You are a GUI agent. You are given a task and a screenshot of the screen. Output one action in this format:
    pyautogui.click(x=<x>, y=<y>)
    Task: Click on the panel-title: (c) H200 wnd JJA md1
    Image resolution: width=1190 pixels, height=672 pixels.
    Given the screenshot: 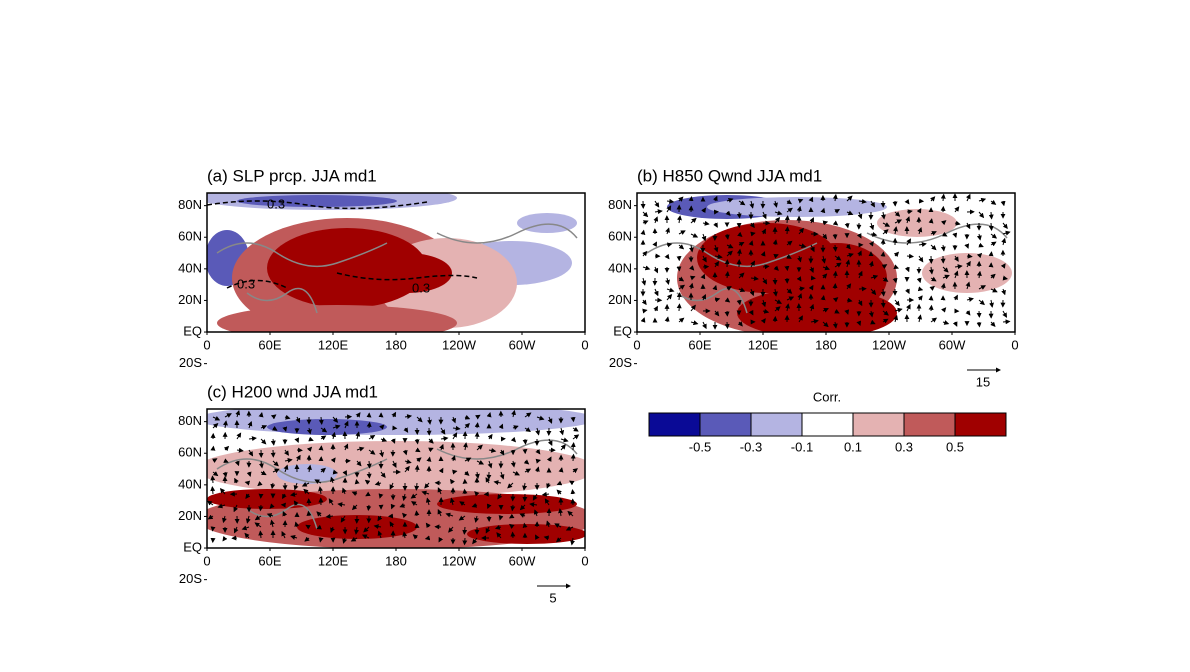 What is the action you would take?
    pyautogui.click(x=292, y=391)
    